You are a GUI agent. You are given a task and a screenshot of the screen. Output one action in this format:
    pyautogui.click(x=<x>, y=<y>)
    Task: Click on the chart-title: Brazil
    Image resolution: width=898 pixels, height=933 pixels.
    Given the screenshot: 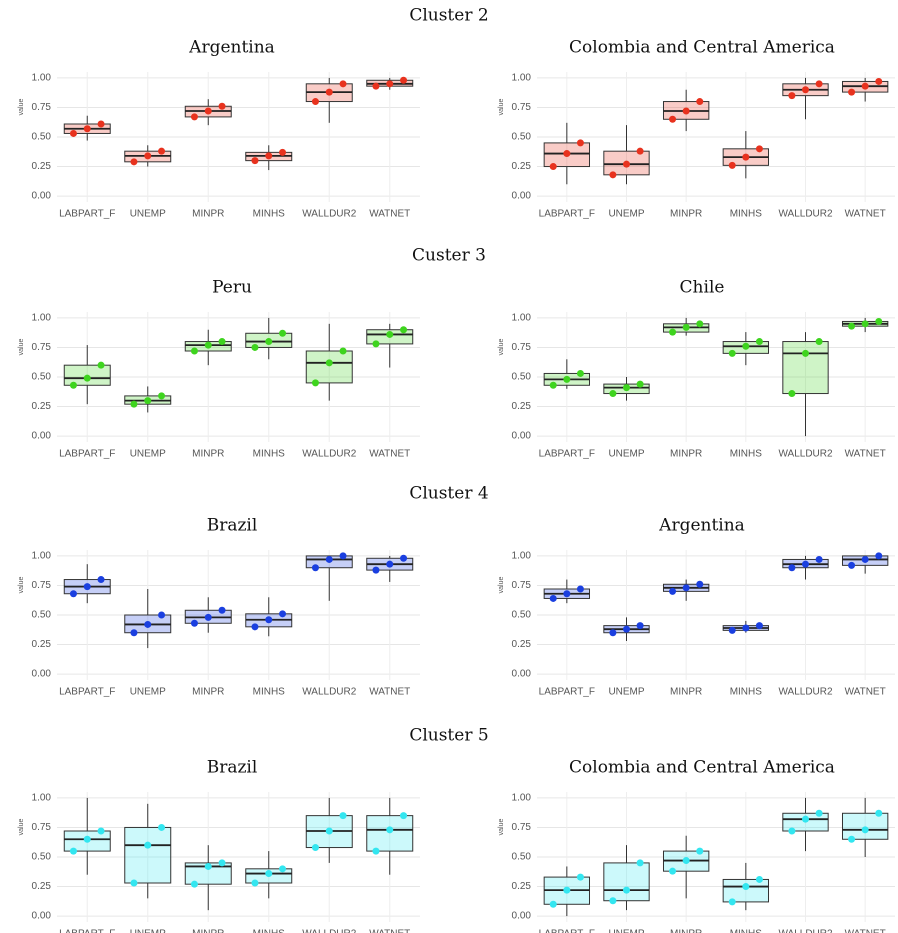 What is the action you would take?
    pyautogui.click(x=232, y=526)
    